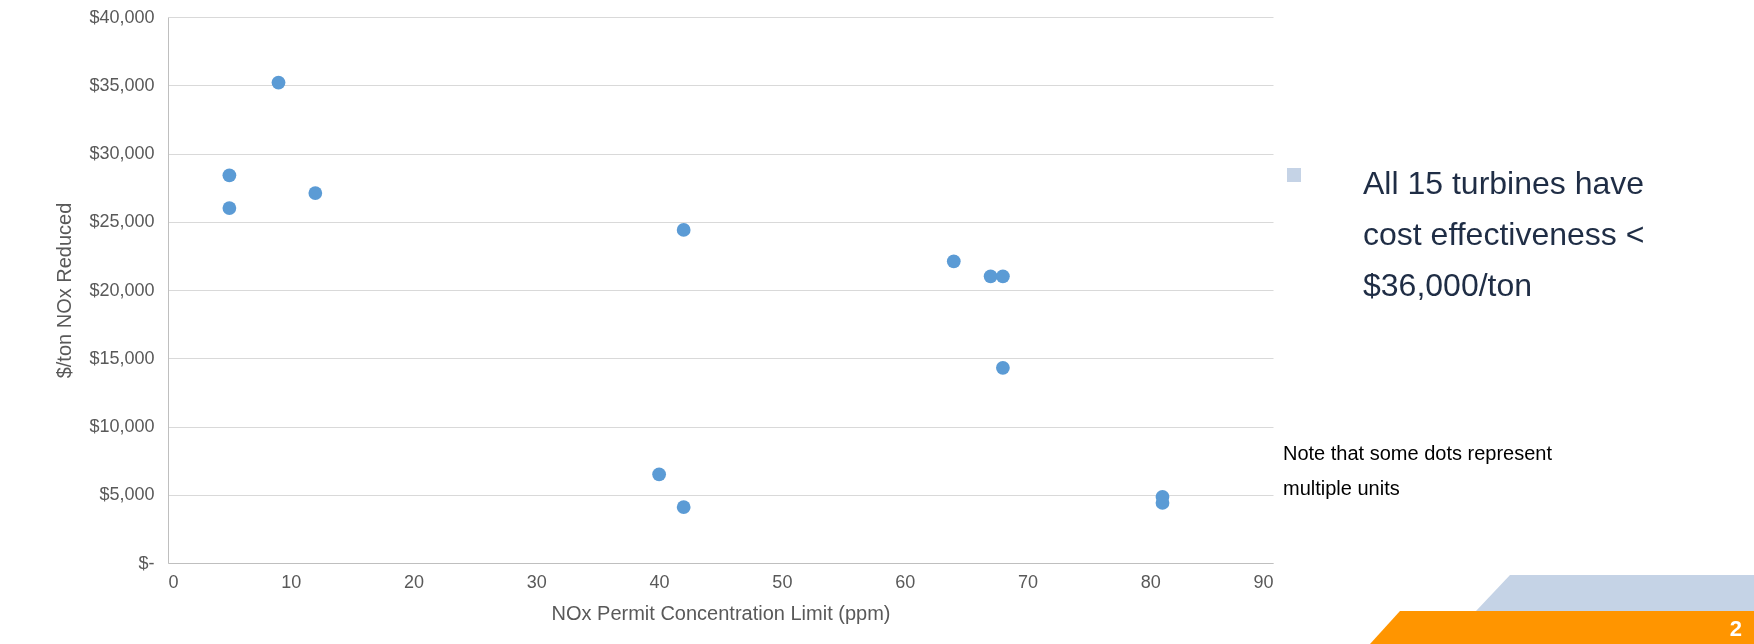  I want to click on text: Note that some dots represent multiple units, so click(1418, 471).